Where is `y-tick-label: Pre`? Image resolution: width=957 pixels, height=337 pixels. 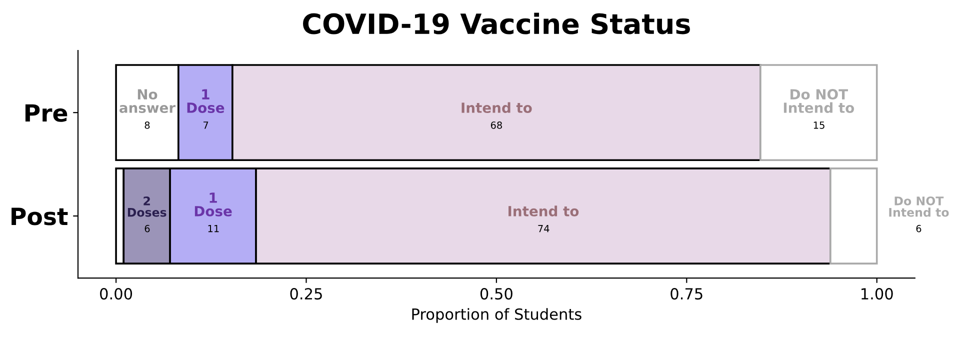
y-tick-label: Pre is located at coordinates (46, 113).